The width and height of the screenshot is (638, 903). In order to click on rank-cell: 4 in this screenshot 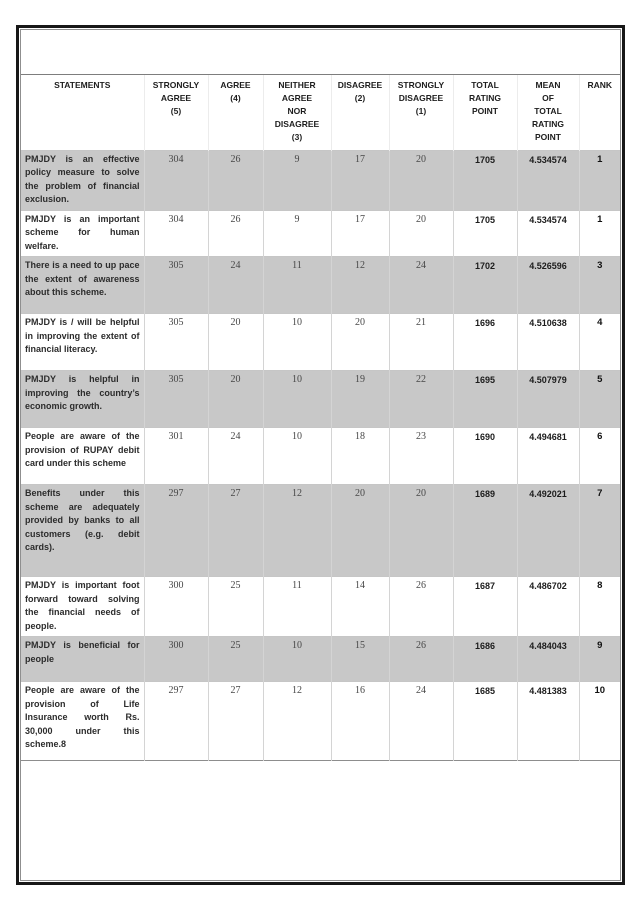, I will do `click(599, 342)`.